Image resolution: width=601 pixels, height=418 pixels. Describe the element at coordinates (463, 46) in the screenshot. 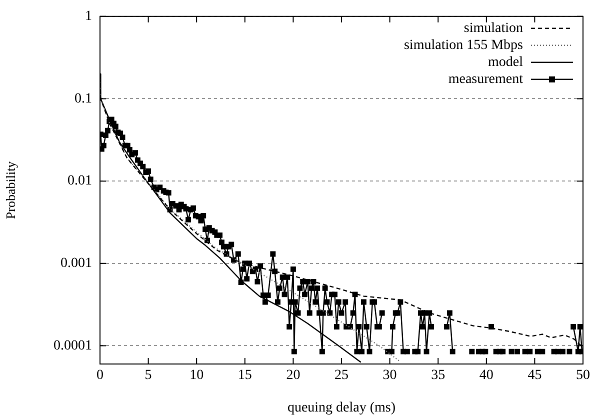

I see `legend-label: simulation 155 Mbps` at that location.